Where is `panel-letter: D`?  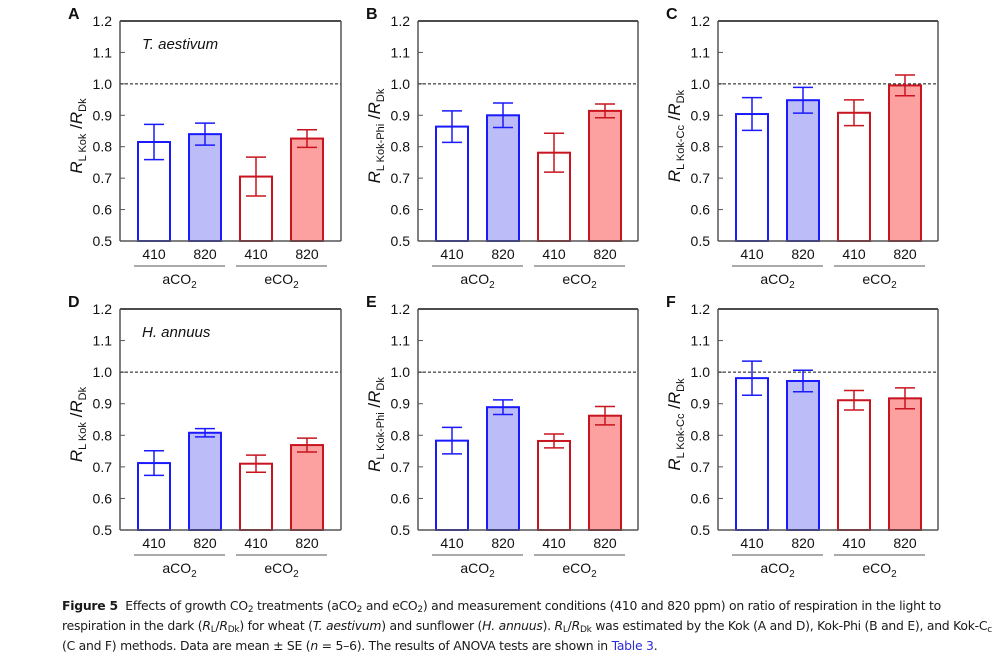
panel-letter: D is located at coordinates (74, 302).